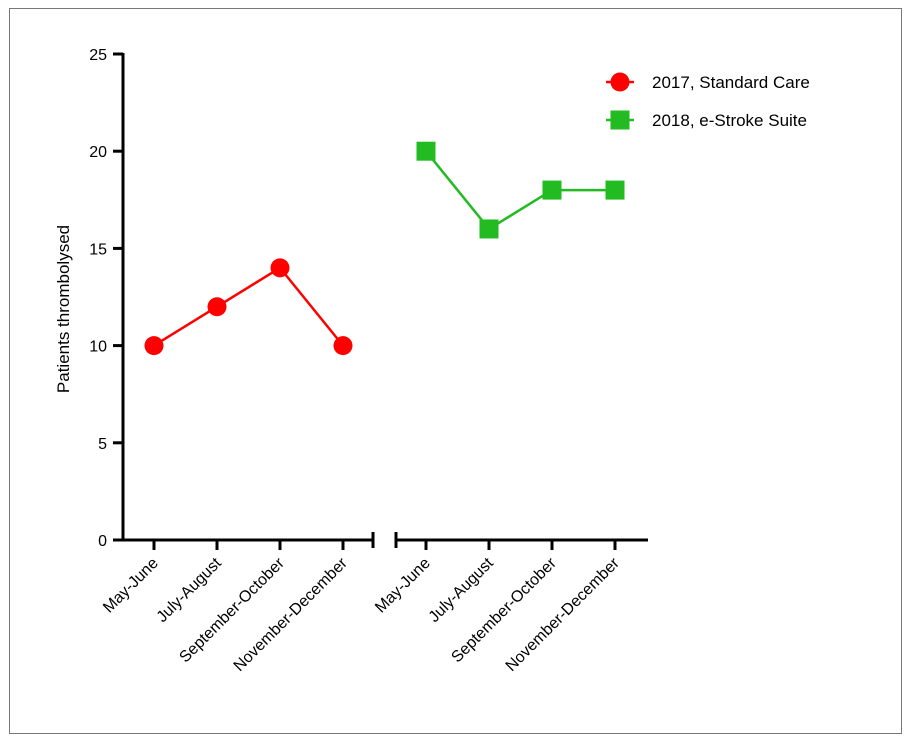 This screenshot has height=742, width=911. What do you see at coordinates (729, 120) in the screenshot?
I see `legend-label: 2018, e-Stroke Suite` at bounding box center [729, 120].